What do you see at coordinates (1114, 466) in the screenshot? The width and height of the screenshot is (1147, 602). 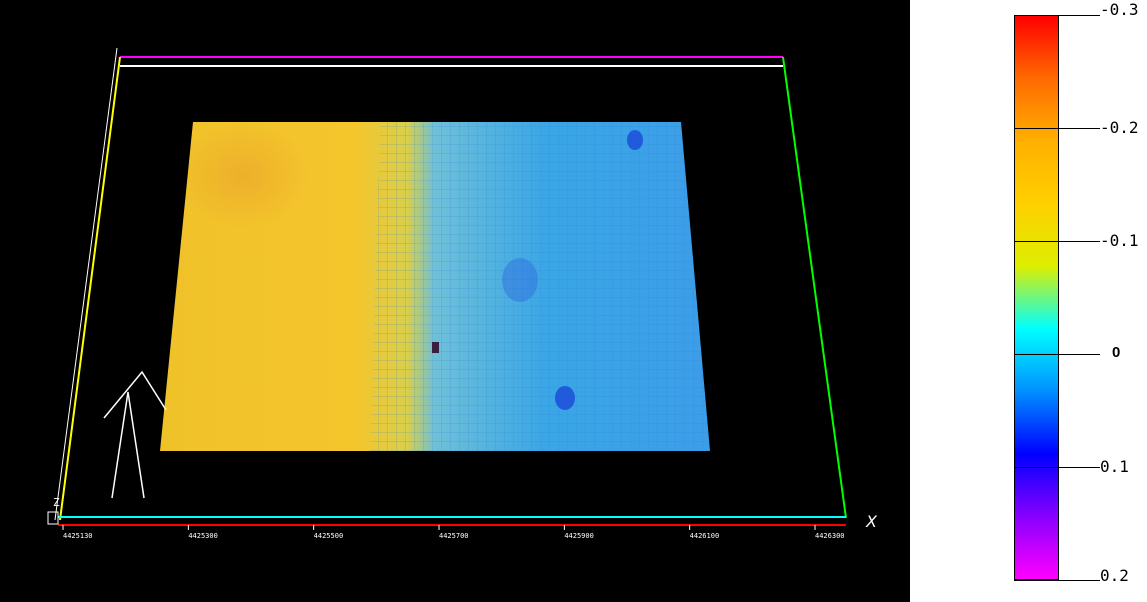 I see `colorbar-tick-label: 0.1` at bounding box center [1114, 466].